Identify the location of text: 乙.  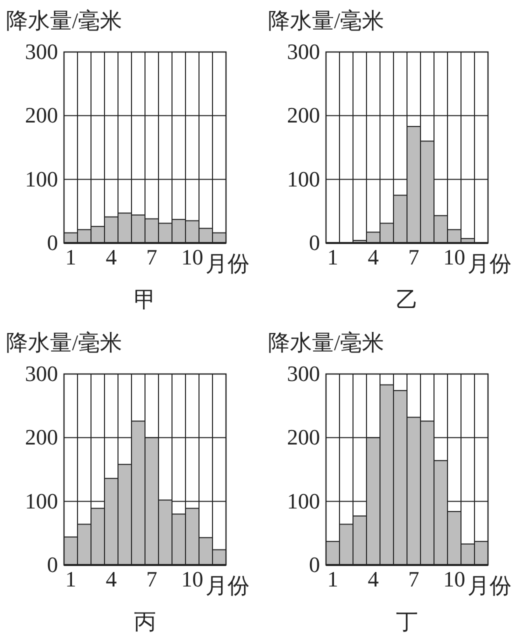
(407, 299).